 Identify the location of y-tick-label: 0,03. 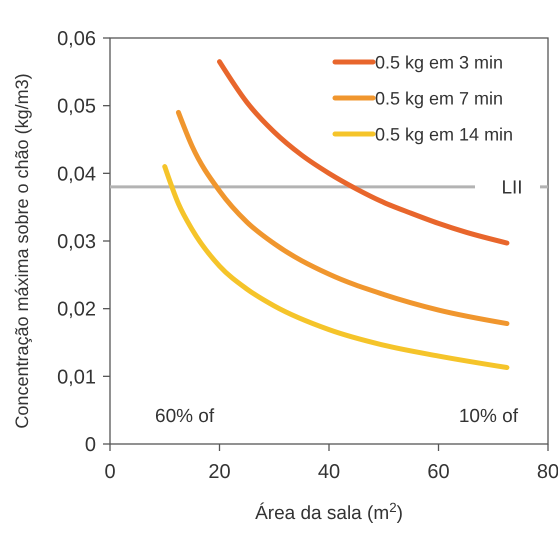
(76, 242).